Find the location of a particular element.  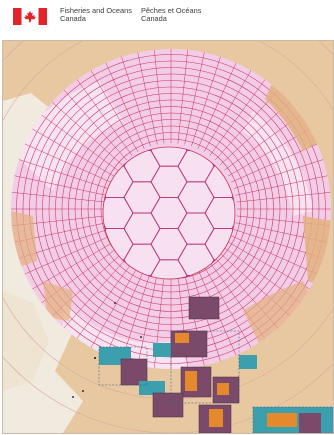

shelf-area-right is located at coordinates (278, 163).